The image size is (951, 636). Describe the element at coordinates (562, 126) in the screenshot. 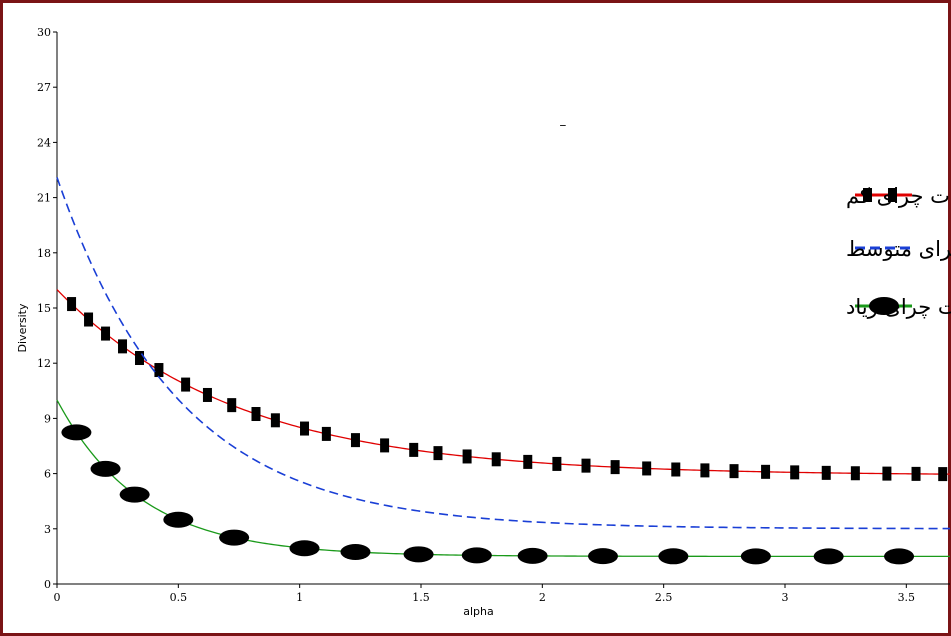

I see `stray-mark: –` at that location.